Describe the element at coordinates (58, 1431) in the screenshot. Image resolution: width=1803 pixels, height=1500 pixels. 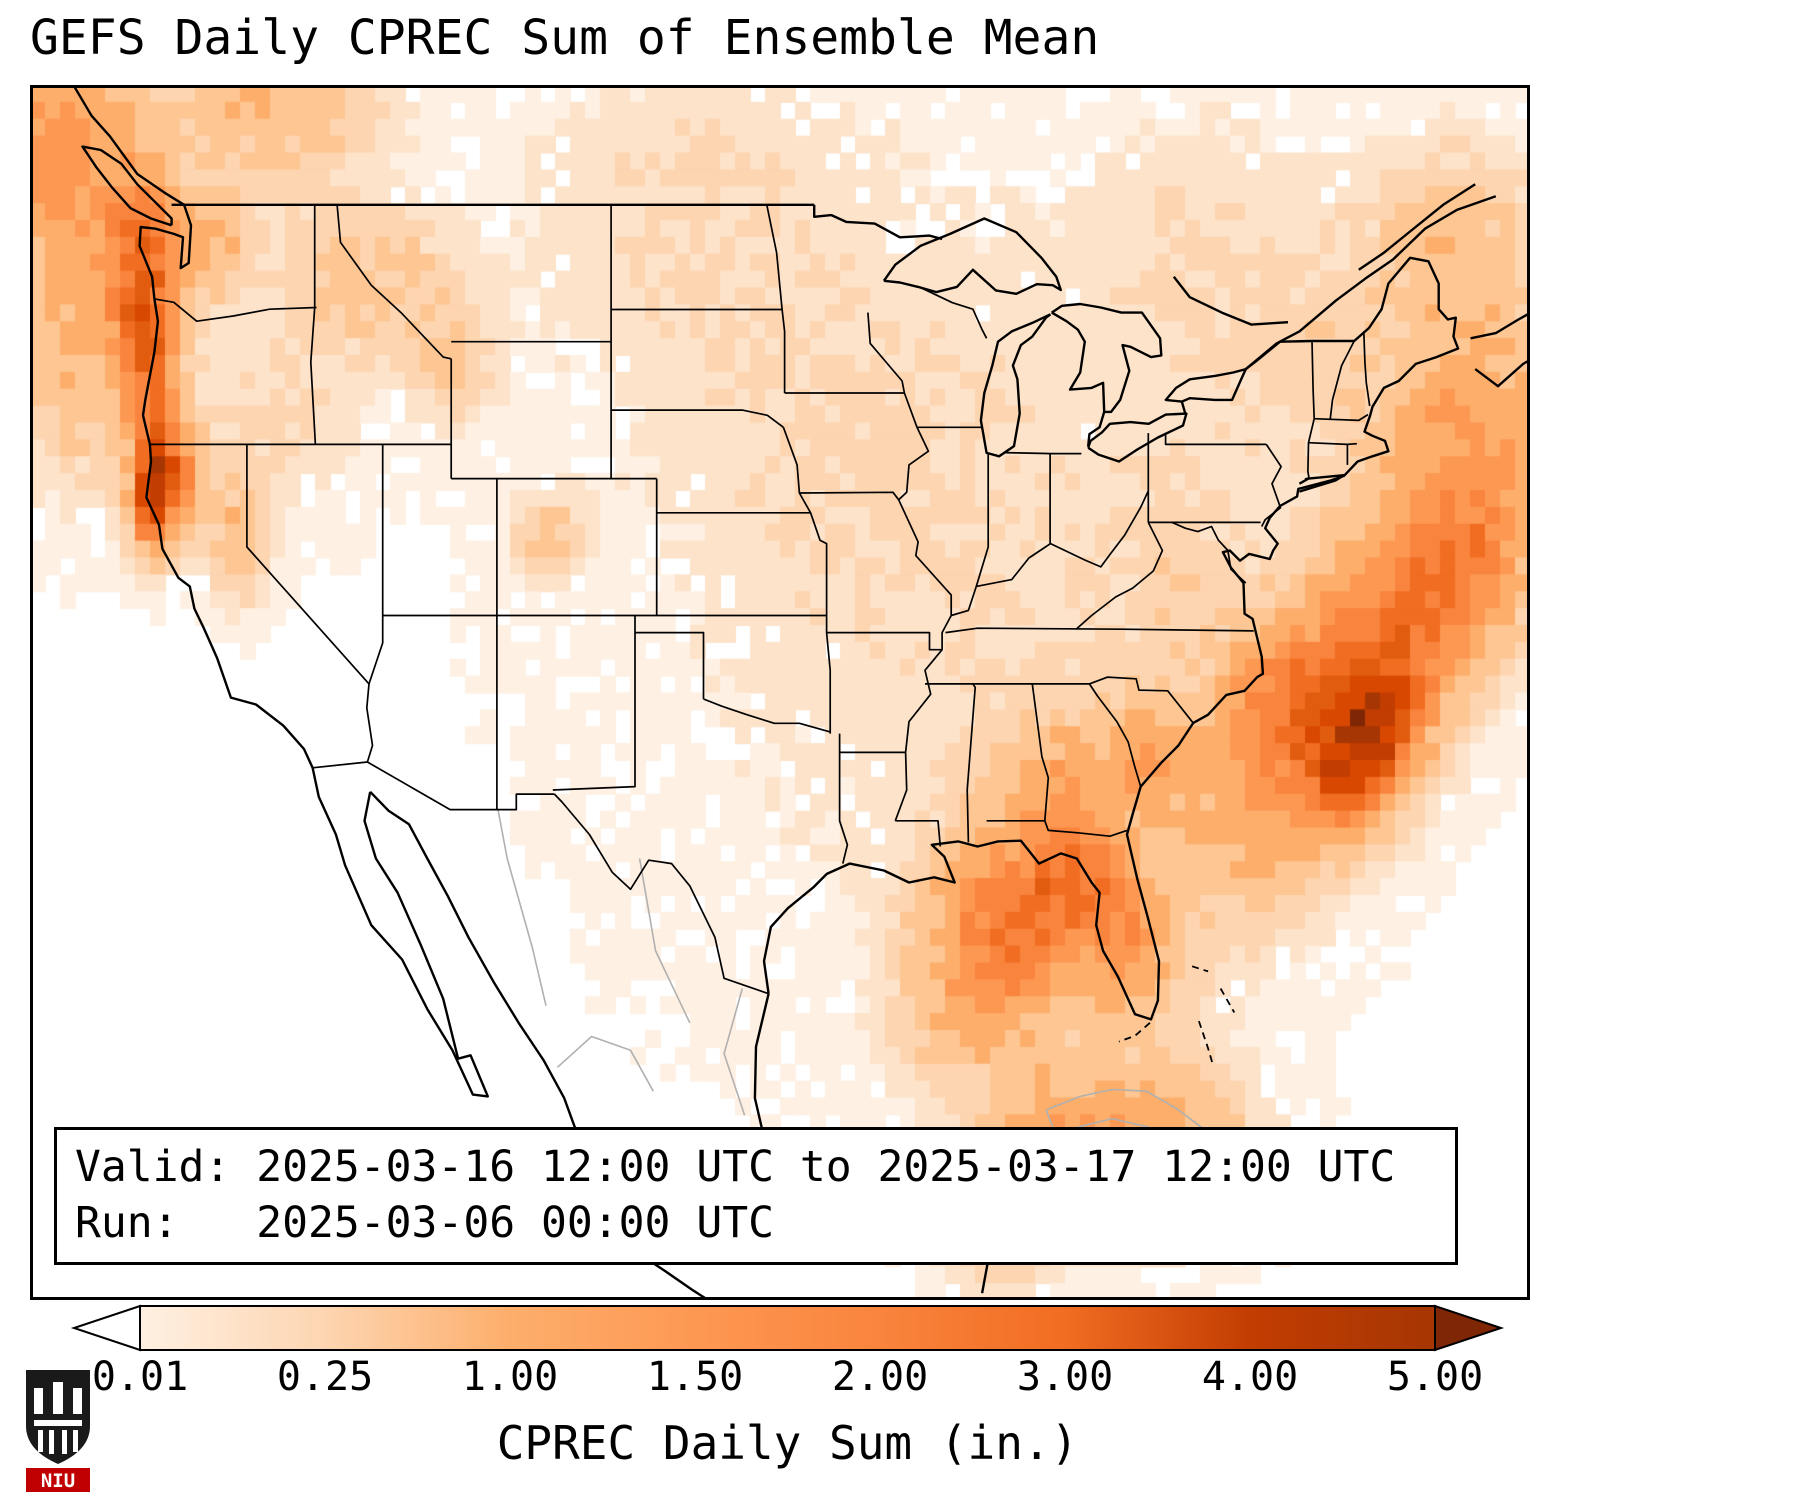
I see `niu-logo: NIU` at that location.